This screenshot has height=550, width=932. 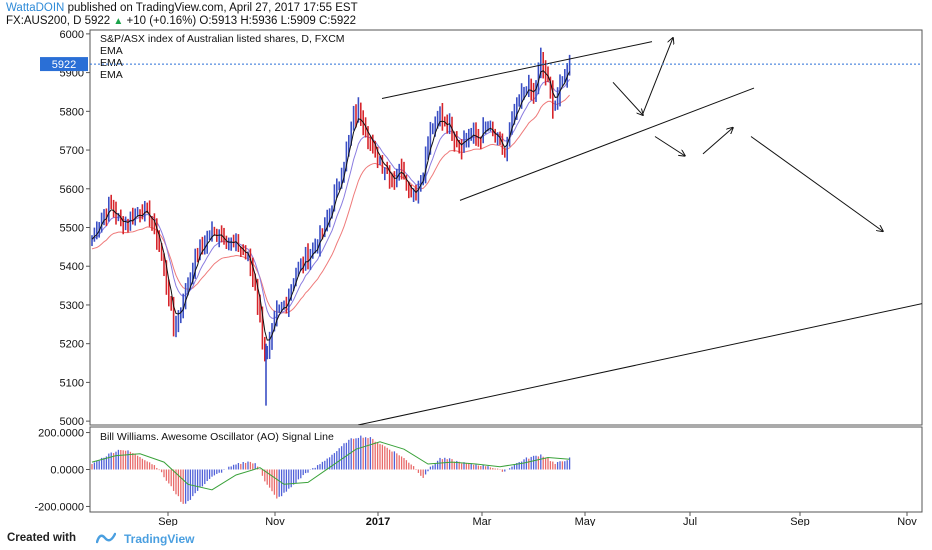 I want to click on price-tick-label: 5000, so click(x=72, y=422).